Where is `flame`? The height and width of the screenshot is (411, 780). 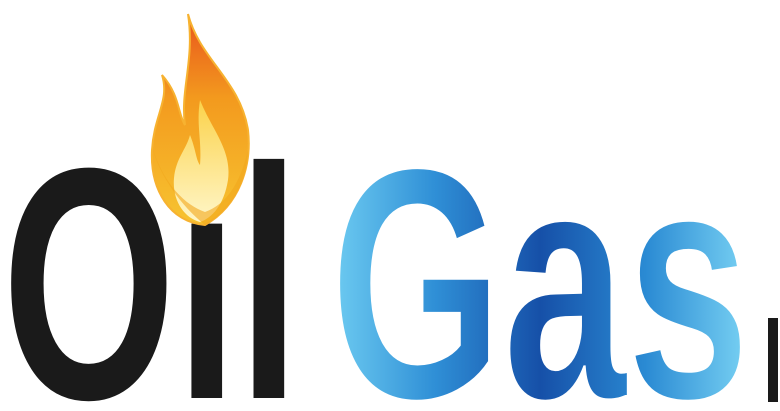 flame is located at coordinates (200, 120).